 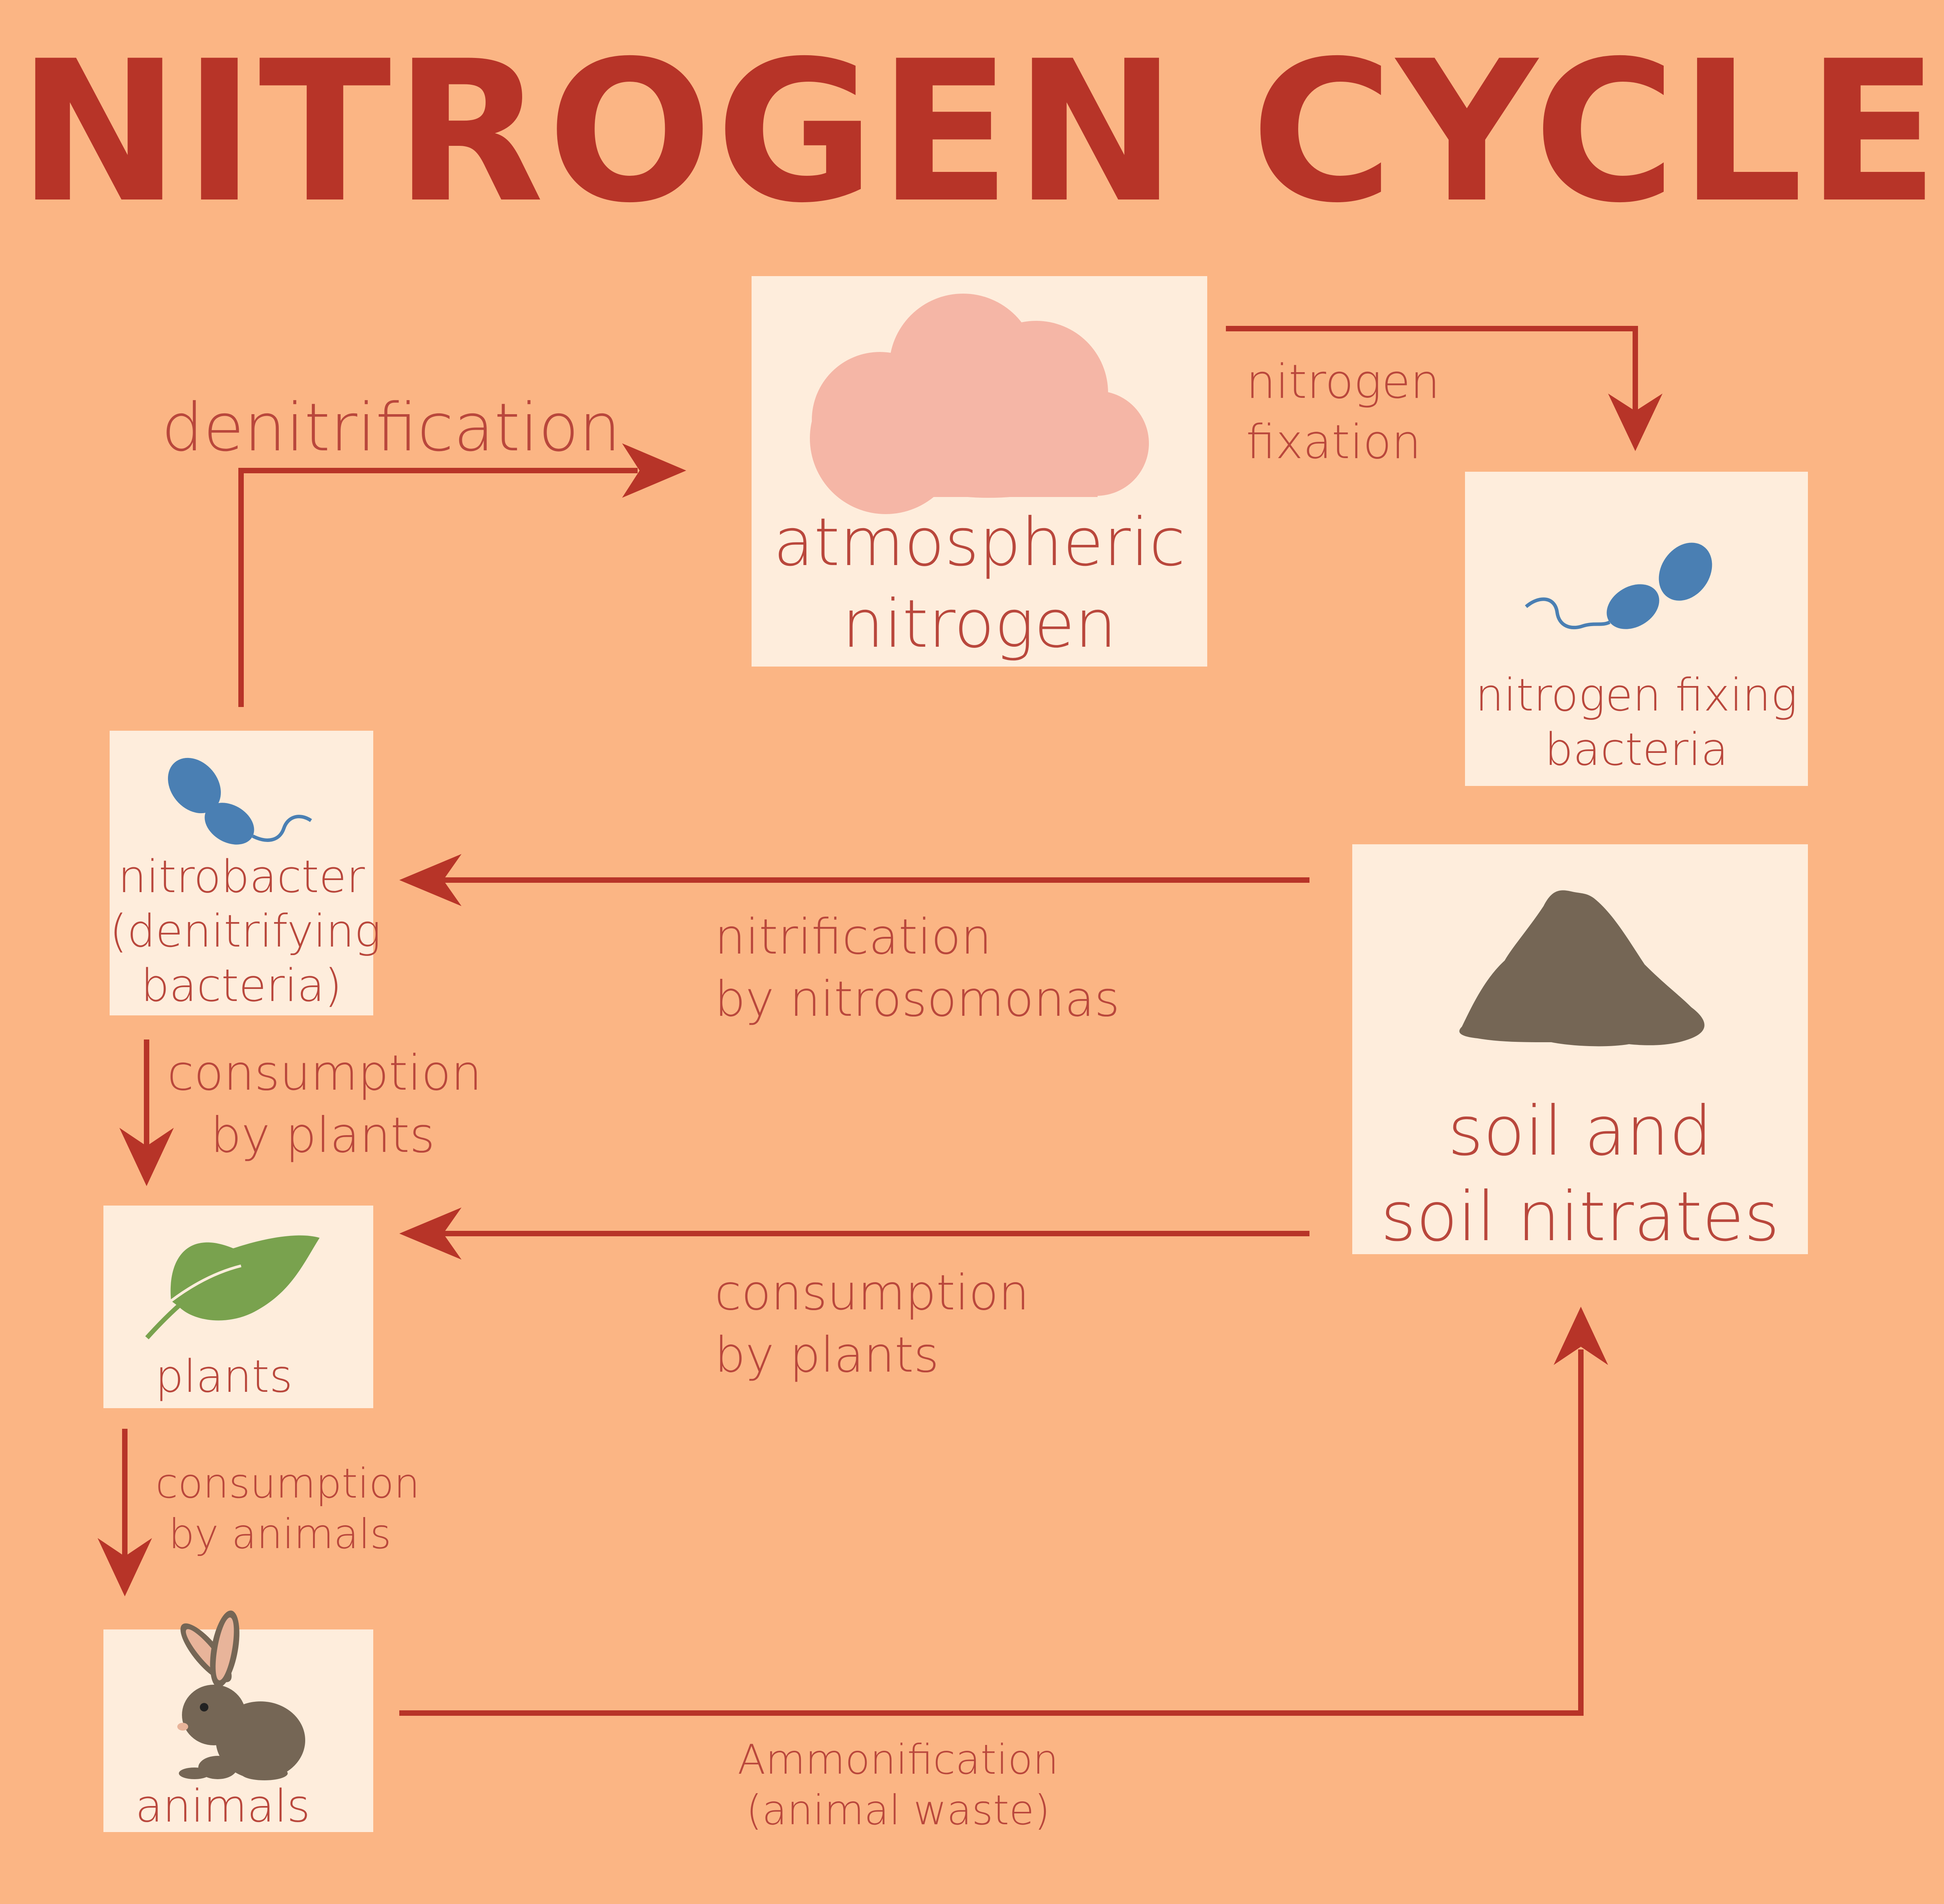 What do you see at coordinates (324, 1073) in the screenshot?
I see `consumption-plants-left-line1: consumption` at bounding box center [324, 1073].